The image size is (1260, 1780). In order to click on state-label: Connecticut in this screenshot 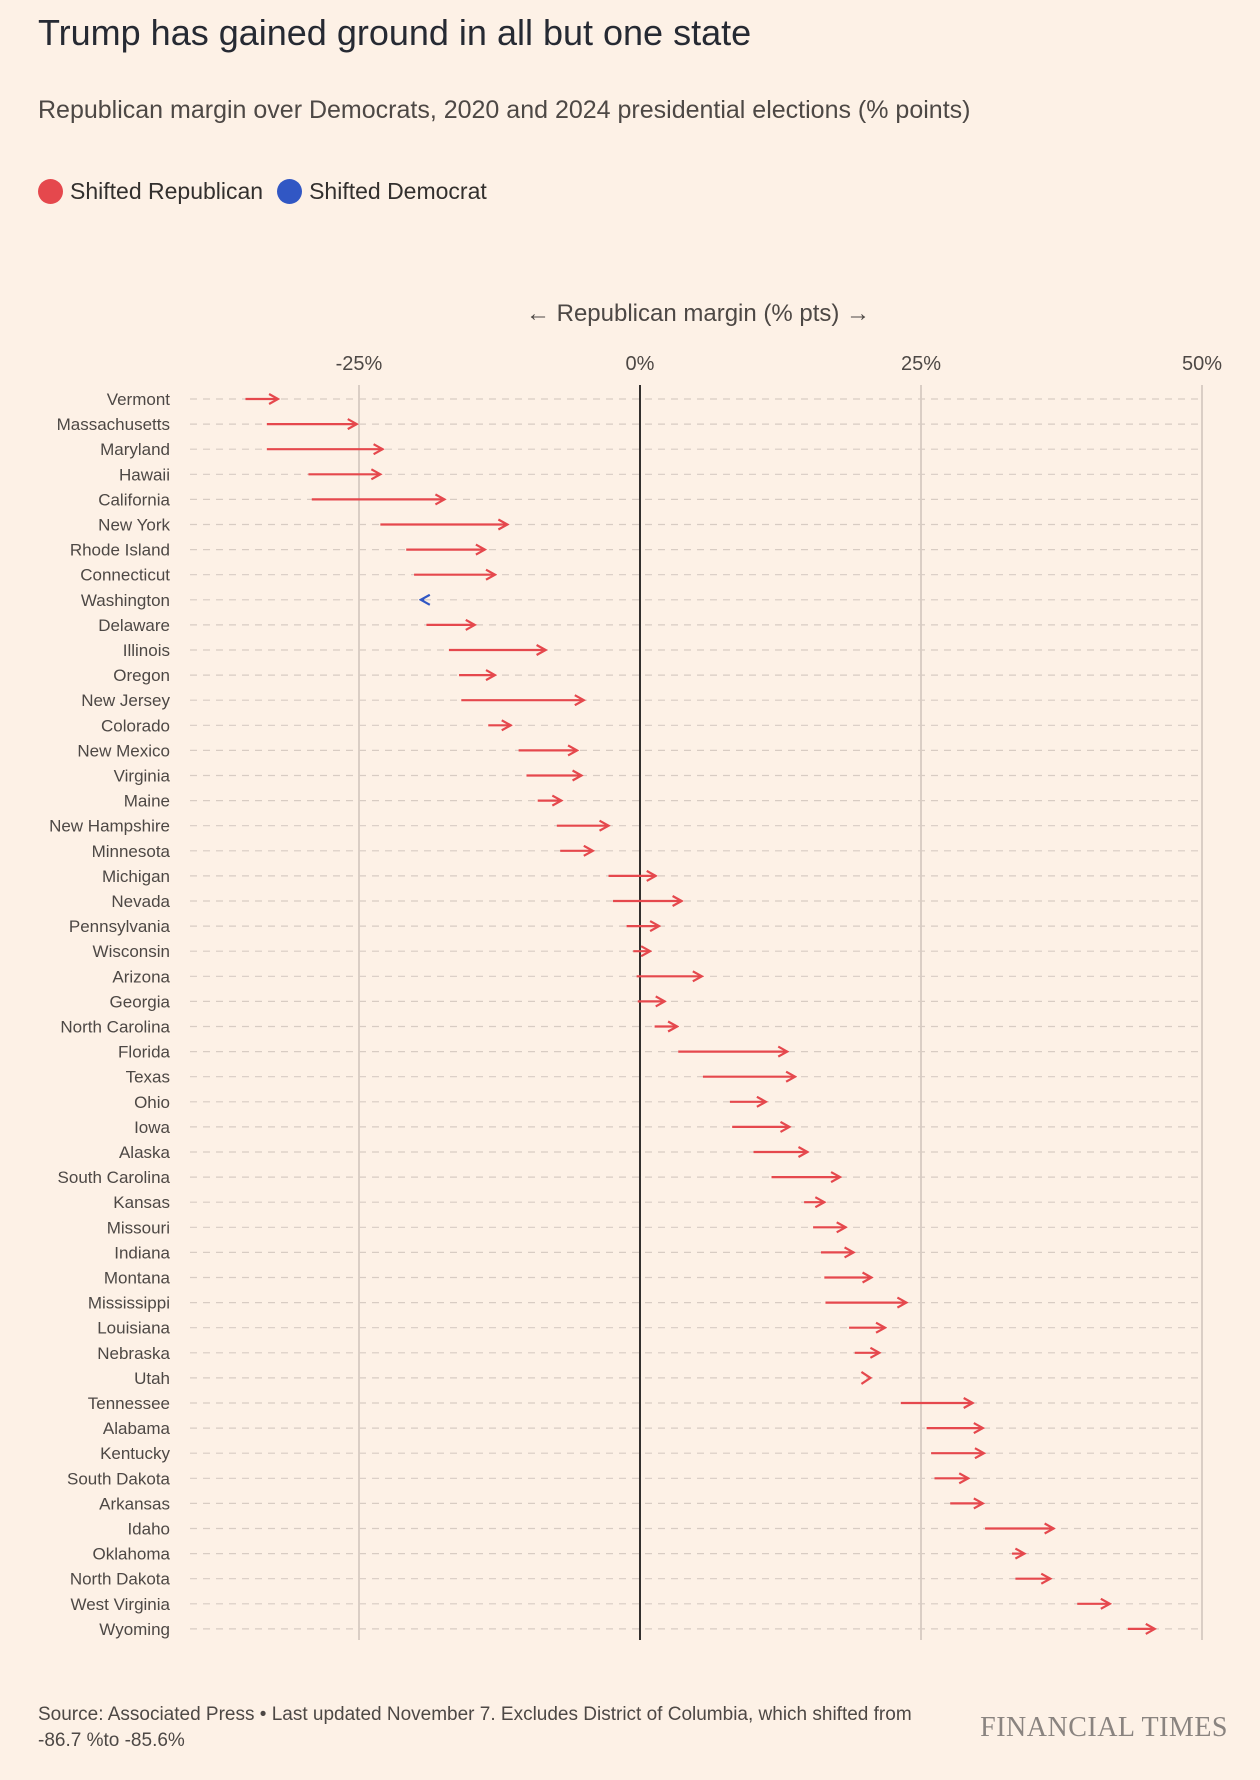, I will do `click(125, 575)`.